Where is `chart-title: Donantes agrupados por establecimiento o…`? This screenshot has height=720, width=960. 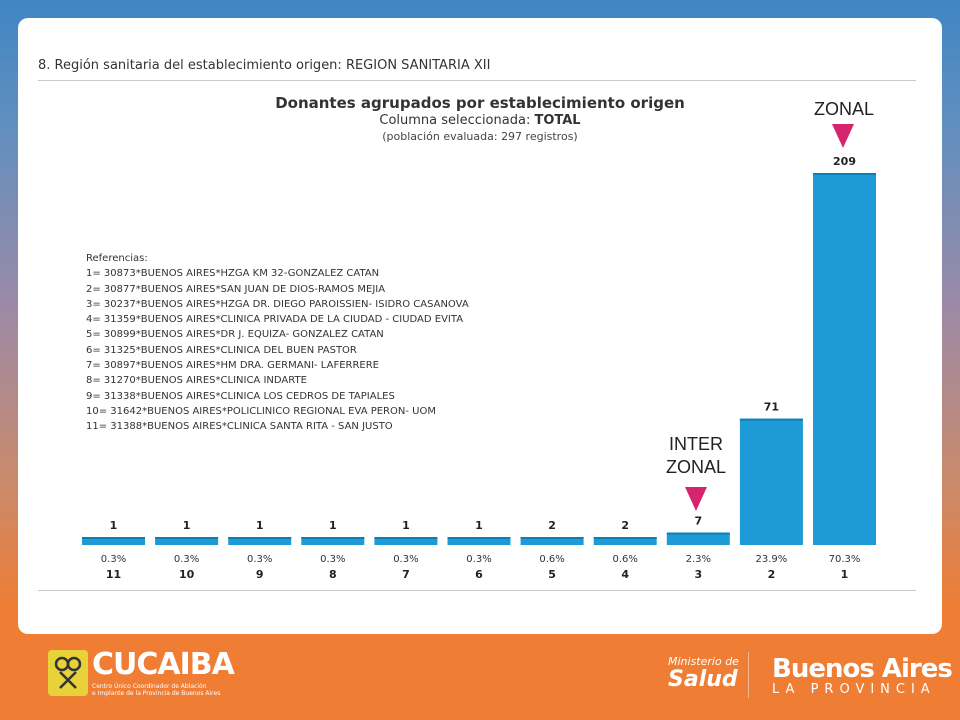
chart-title: Donantes agrupados por establecimiento o… is located at coordinates (480, 103).